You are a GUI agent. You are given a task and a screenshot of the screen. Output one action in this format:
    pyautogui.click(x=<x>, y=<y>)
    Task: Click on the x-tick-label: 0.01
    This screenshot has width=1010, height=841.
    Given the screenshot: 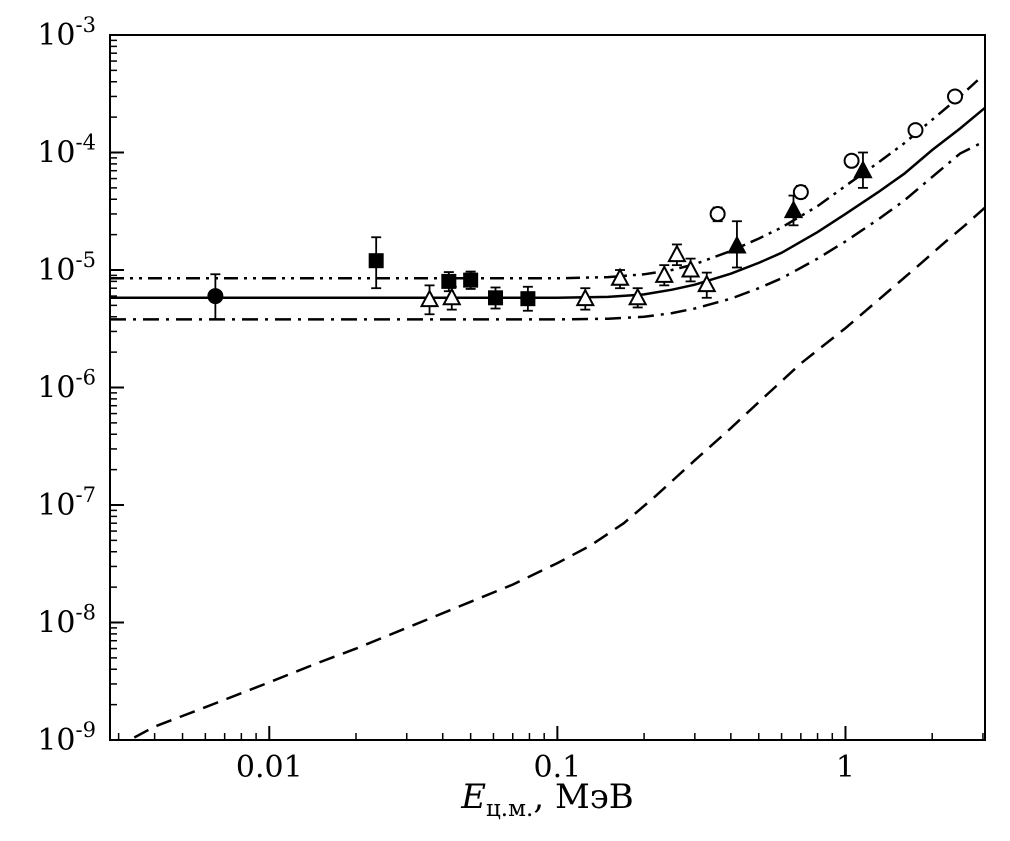 What is the action you would take?
    pyautogui.click(x=269, y=767)
    